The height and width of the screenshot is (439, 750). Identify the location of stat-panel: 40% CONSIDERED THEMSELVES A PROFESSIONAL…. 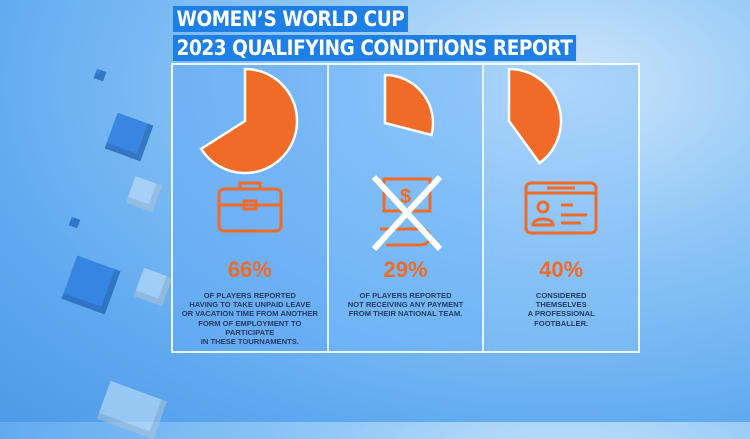
(561, 208).